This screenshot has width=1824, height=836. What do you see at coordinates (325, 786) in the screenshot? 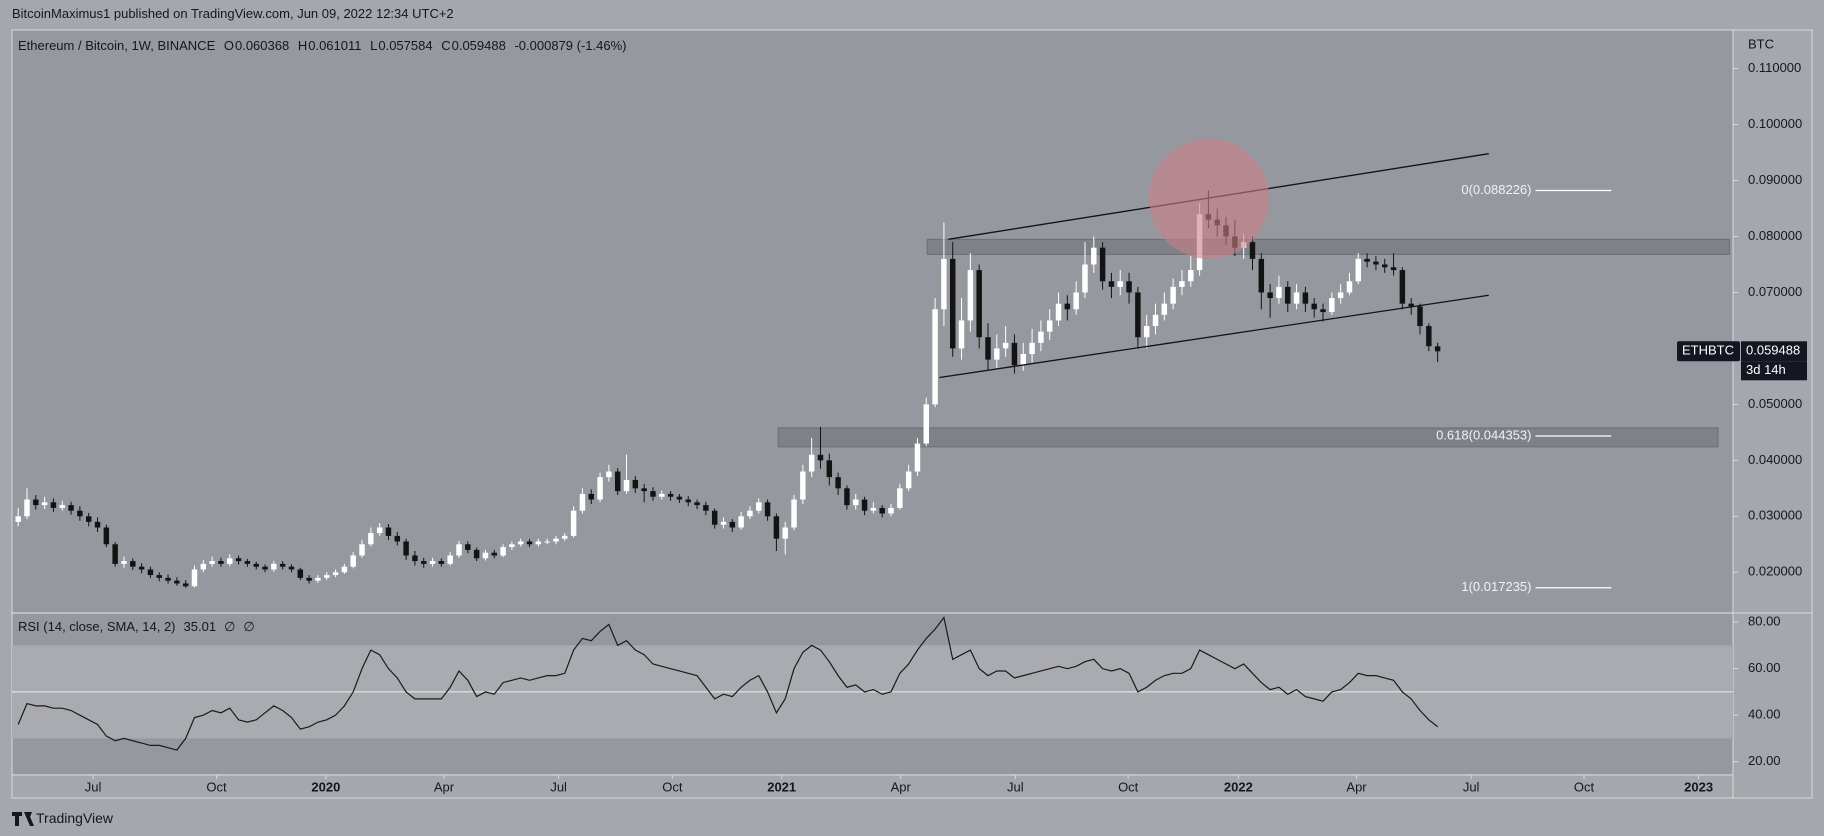
I see `x-tick-label: 2020` at bounding box center [325, 786].